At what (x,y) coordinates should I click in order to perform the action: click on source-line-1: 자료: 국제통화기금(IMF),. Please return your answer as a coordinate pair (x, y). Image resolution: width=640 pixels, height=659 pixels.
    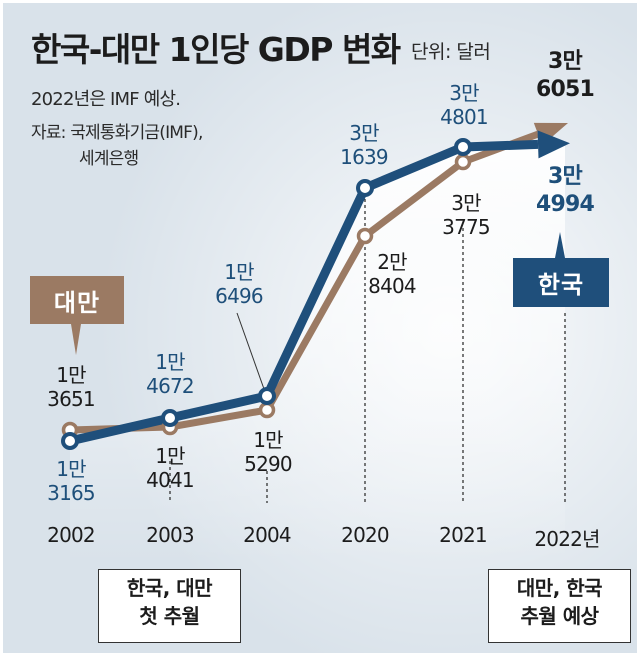
    Looking at the image, I should click on (117, 133).